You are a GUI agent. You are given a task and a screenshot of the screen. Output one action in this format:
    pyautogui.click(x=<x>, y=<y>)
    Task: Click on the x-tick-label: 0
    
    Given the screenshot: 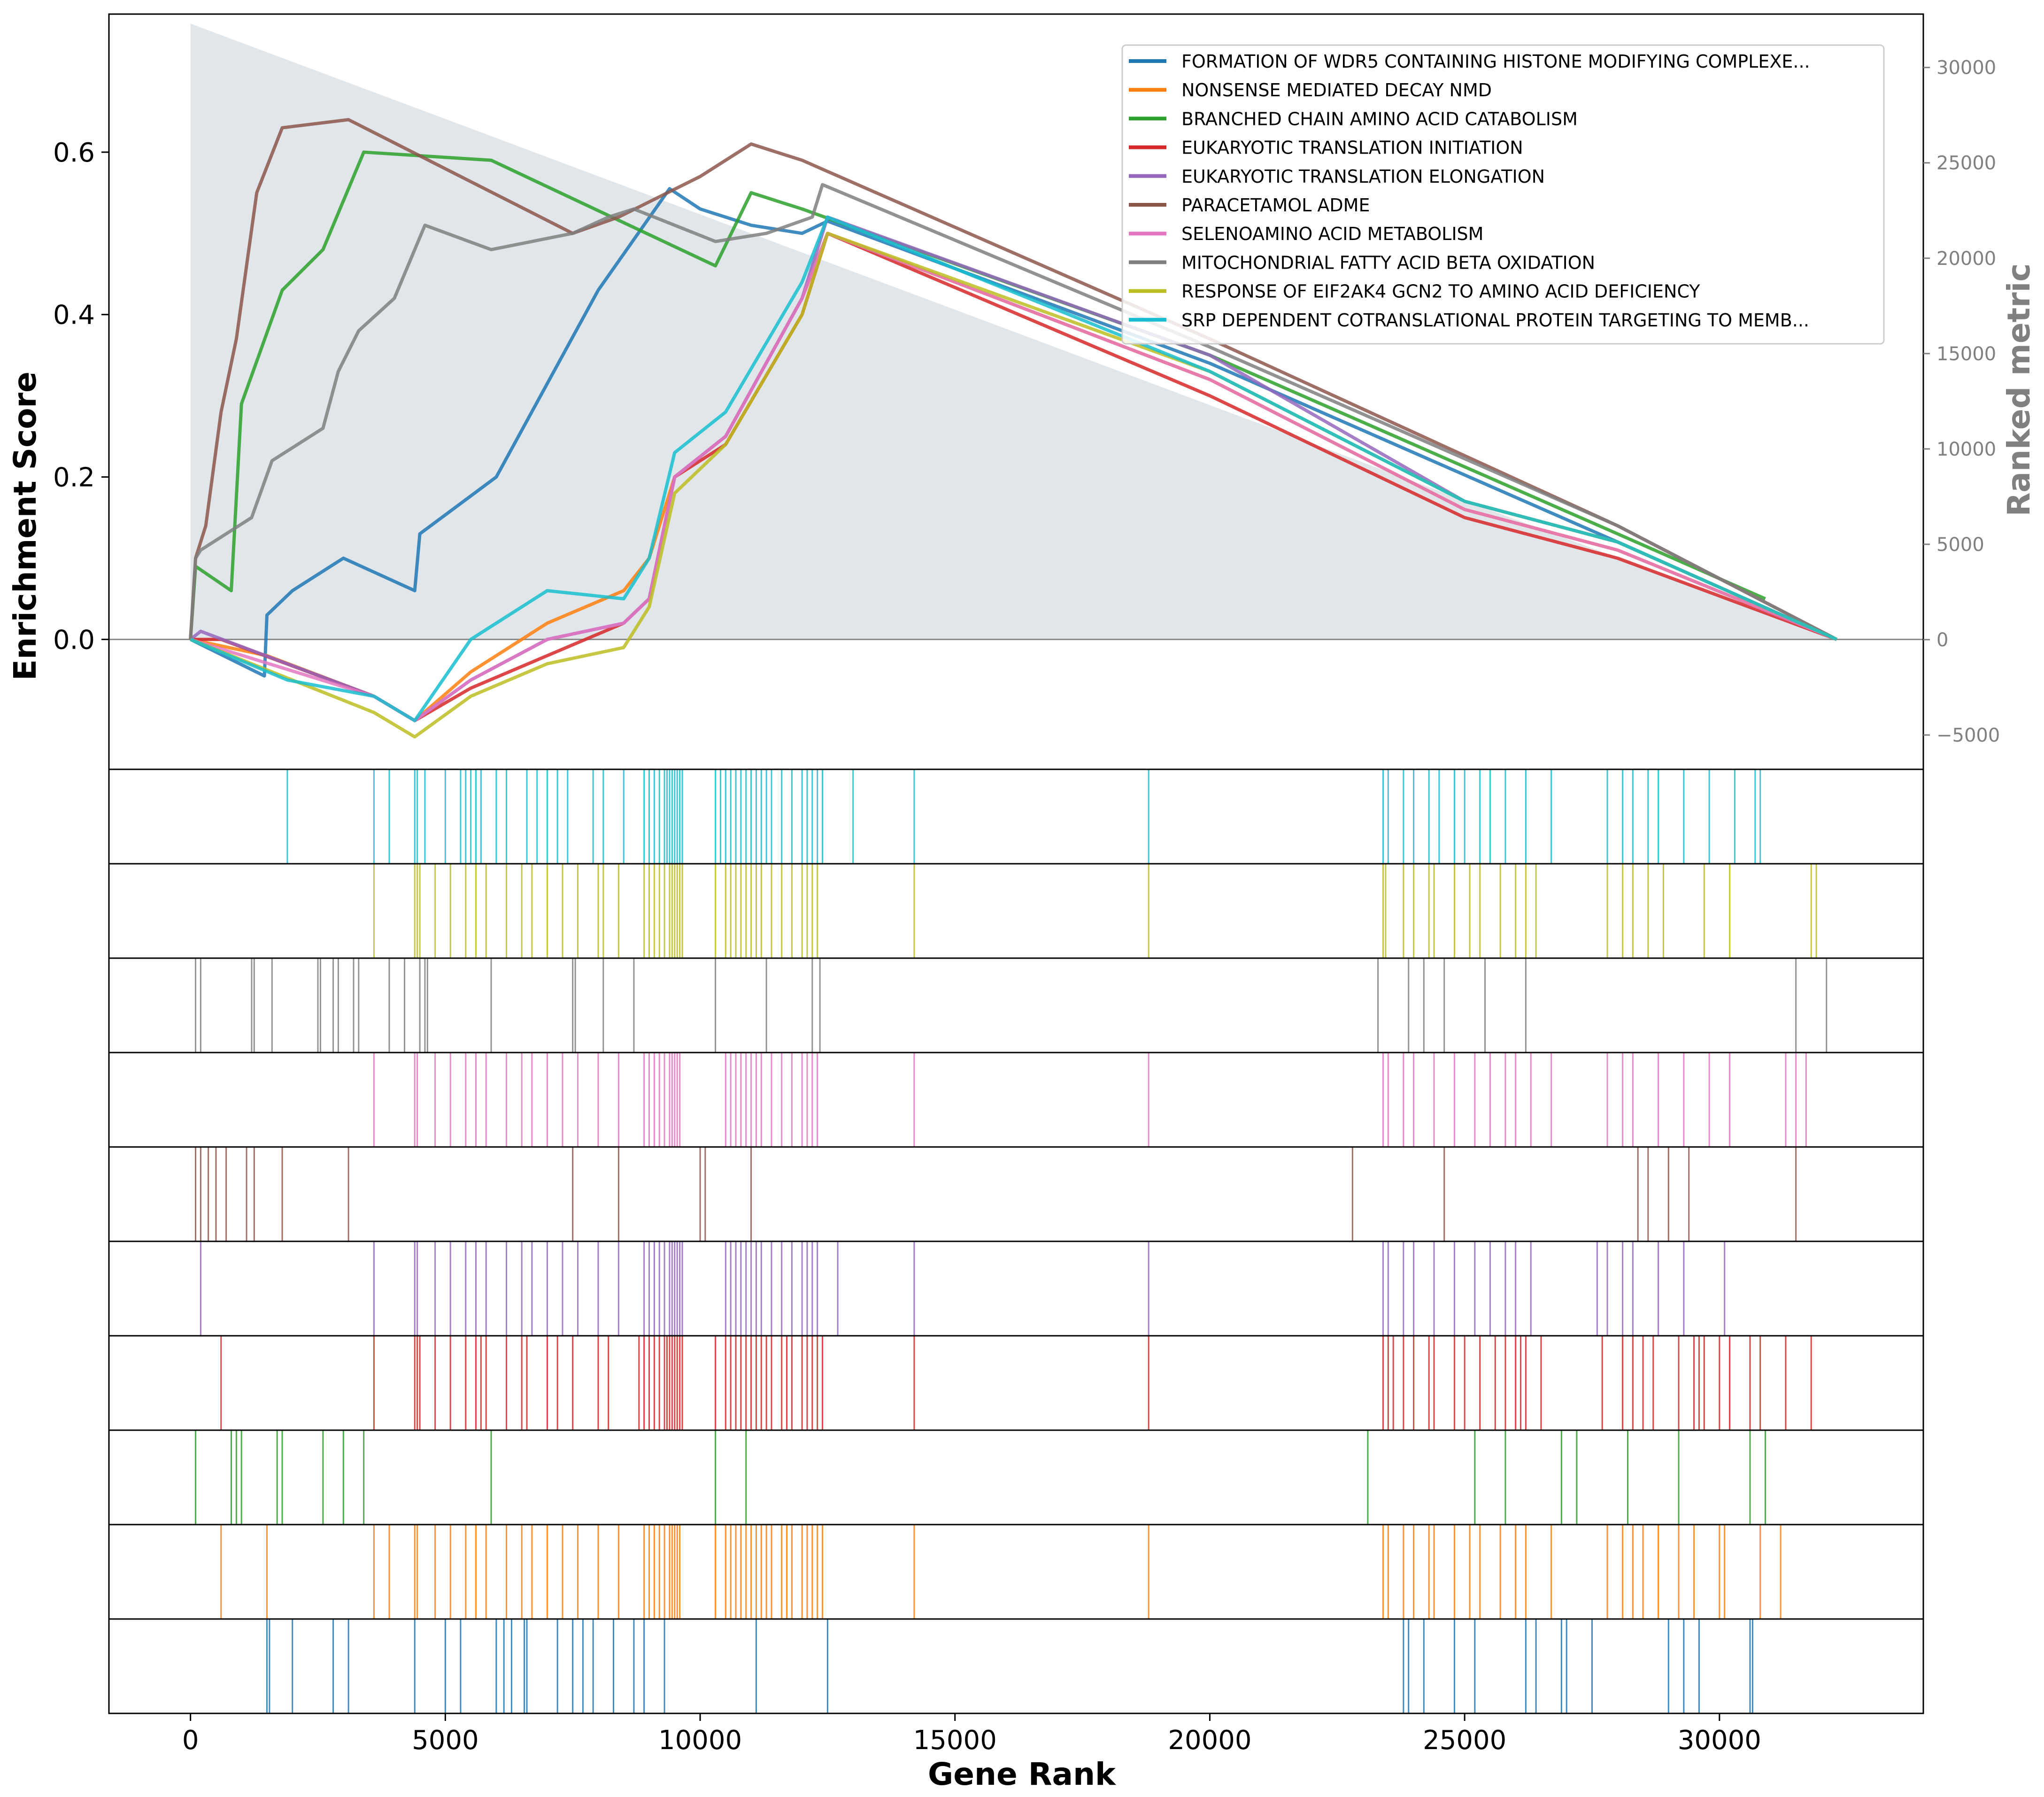 What is the action you would take?
    pyautogui.click(x=190, y=1740)
    